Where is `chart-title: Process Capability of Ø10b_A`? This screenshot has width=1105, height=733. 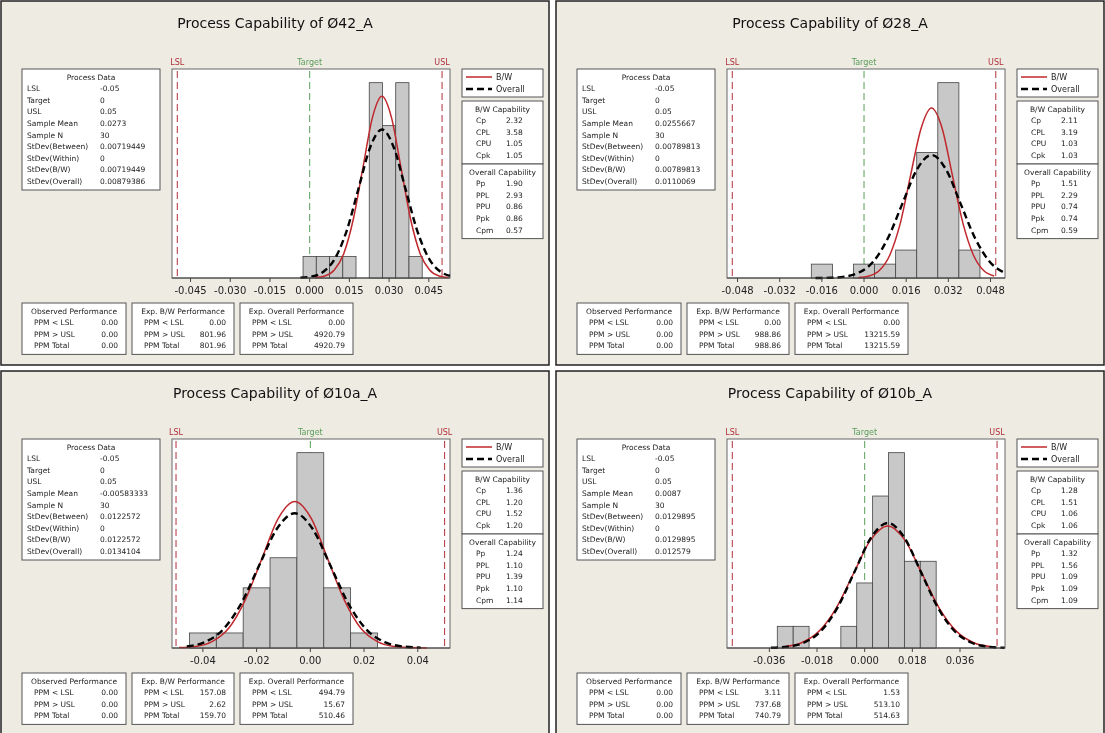
chart-title: Process Capability of Ø10b_A is located at coordinates (830, 393).